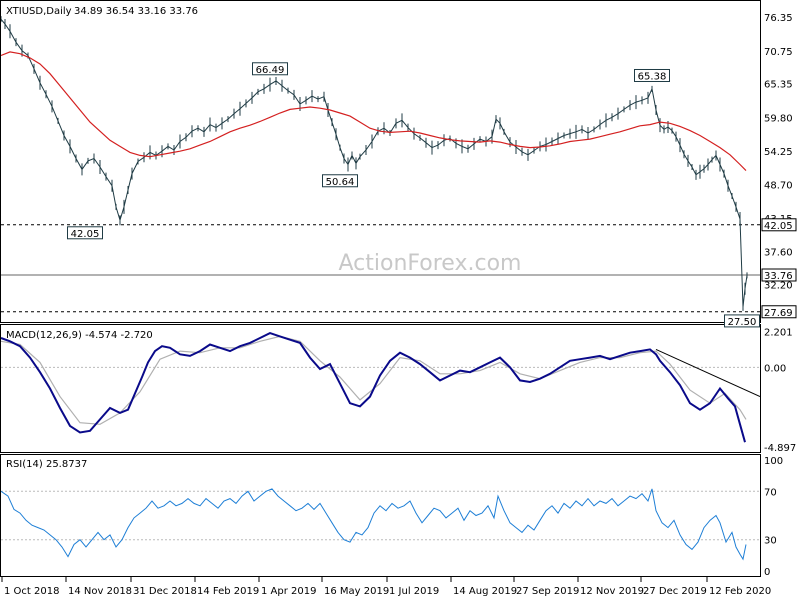 This screenshot has height=600, width=800. What do you see at coordinates (778, 253) in the screenshot?
I see `price-axis-tick: 37.60` at bounding box center [778, 253].